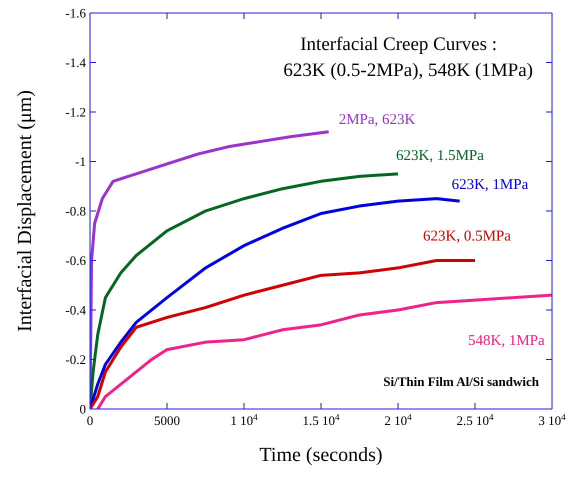  I want to click on annotation: Si/Thin Film Al/Si sandwich, so click(461, 382).